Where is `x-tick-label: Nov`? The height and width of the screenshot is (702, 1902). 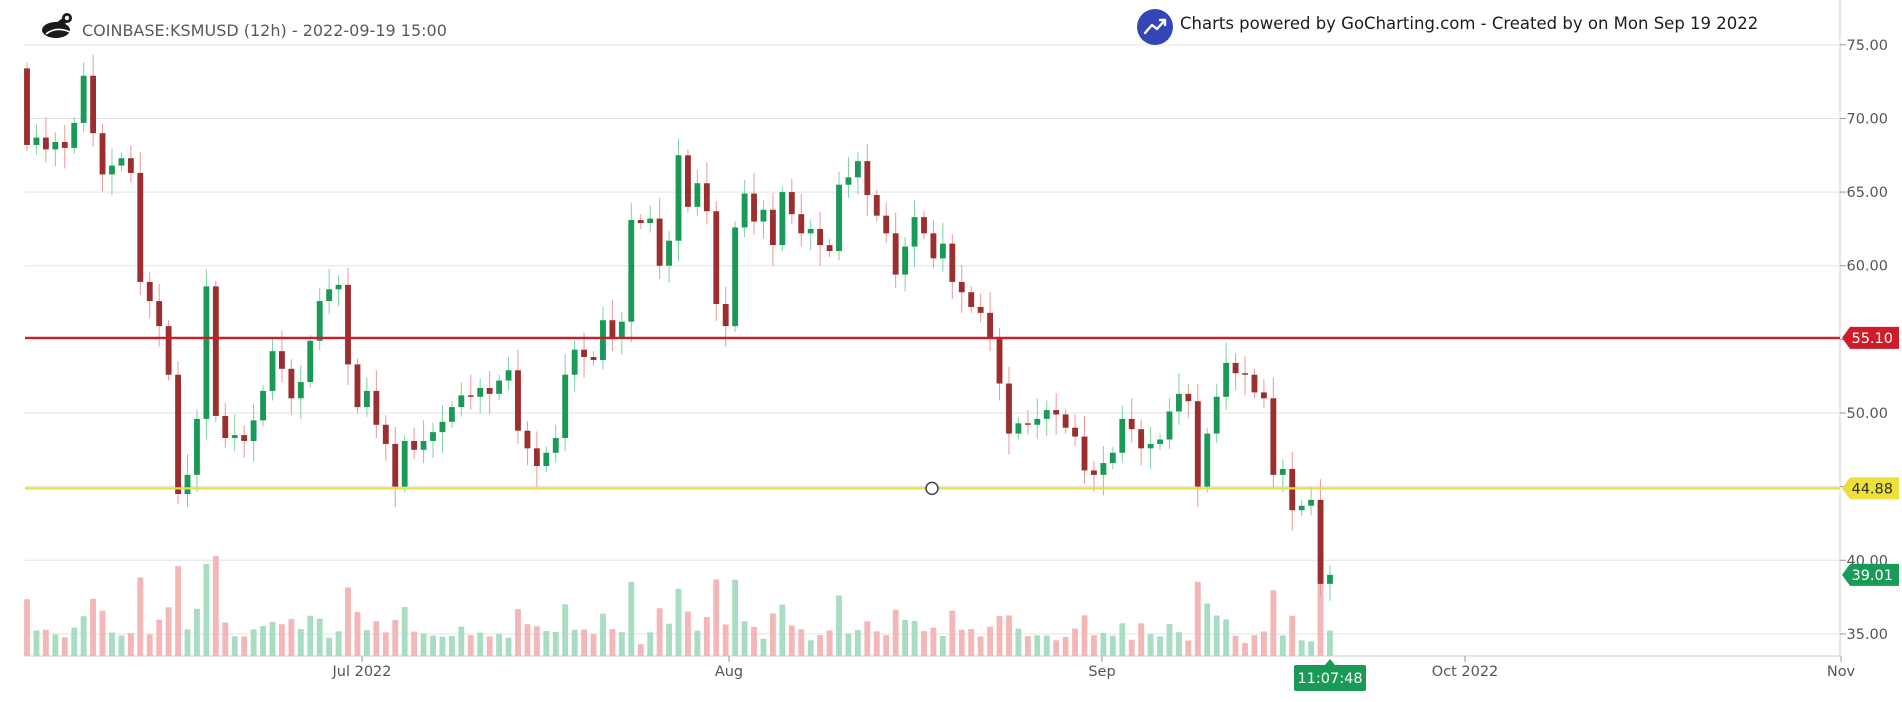
x-tick-label: Nov is located at coordinates (1841, 672).